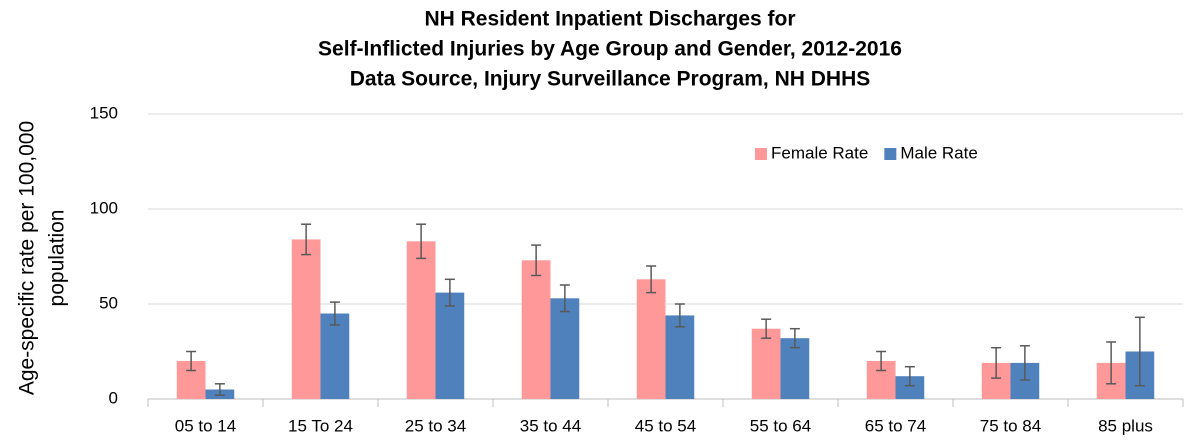  I want to click on y-tick-label: 50, so click(108, 302).